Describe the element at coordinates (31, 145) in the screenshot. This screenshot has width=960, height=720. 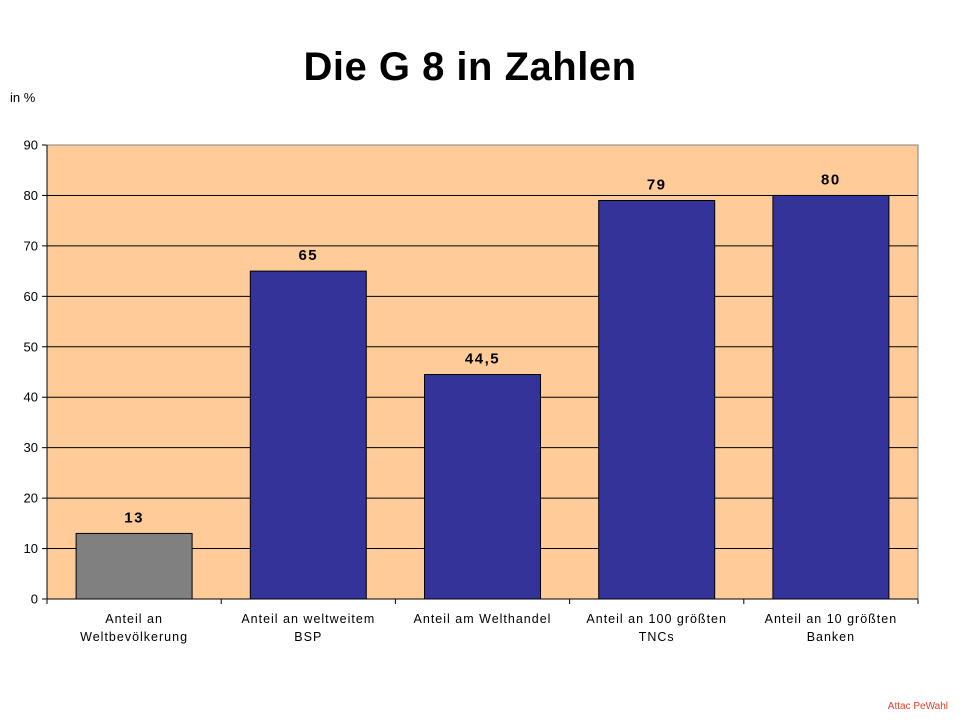
I see `y-tick-label: 90` at that location.